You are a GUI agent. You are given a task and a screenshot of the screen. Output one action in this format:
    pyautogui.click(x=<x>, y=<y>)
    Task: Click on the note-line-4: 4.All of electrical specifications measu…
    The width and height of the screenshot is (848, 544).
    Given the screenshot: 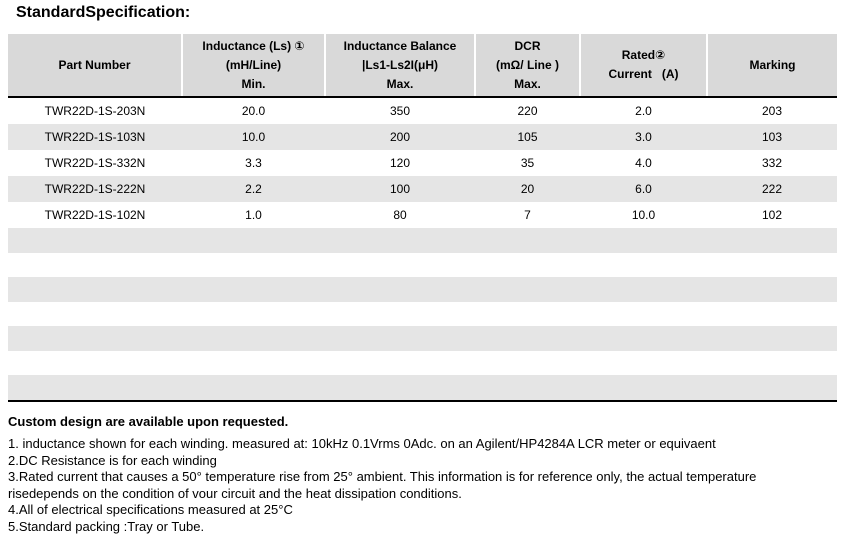 What is the action you would take?
    pyautogui.click(x=150, y=509)
    